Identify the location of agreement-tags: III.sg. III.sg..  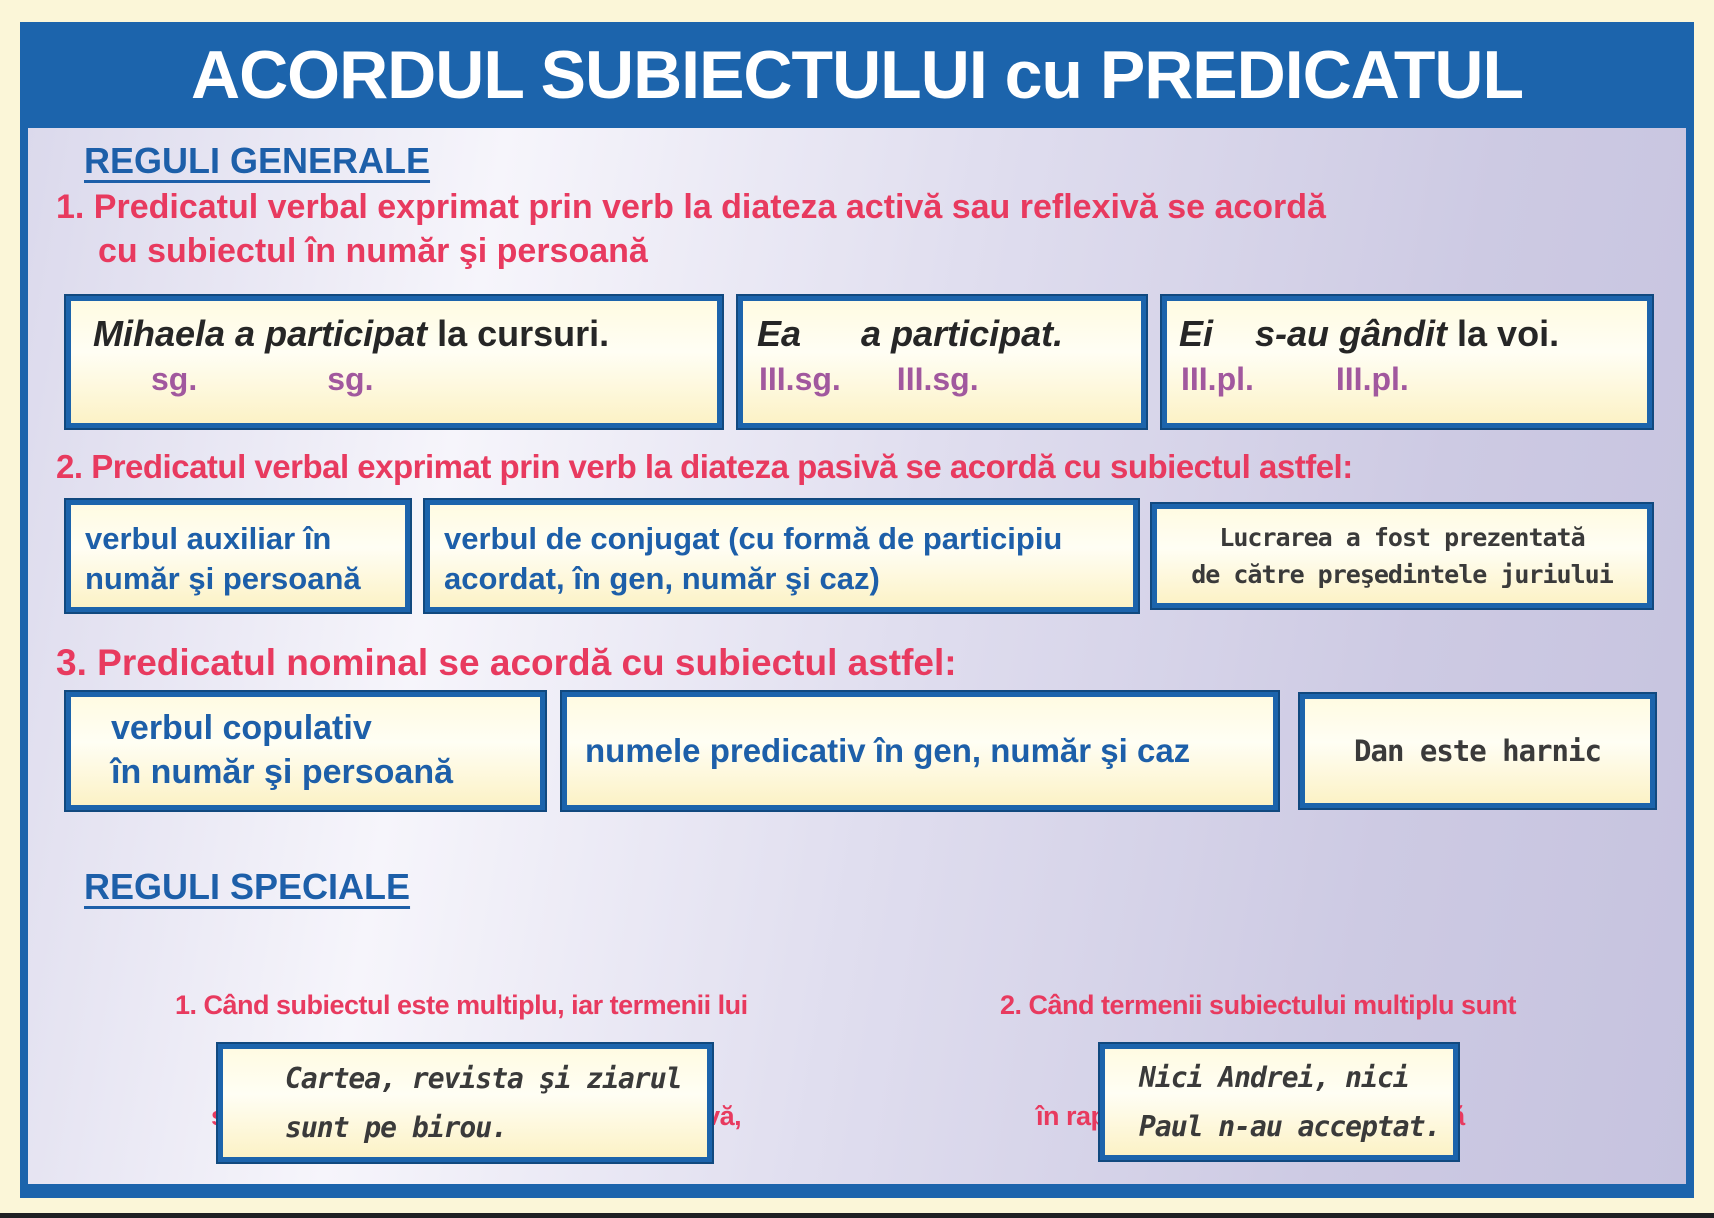
(949, 379).